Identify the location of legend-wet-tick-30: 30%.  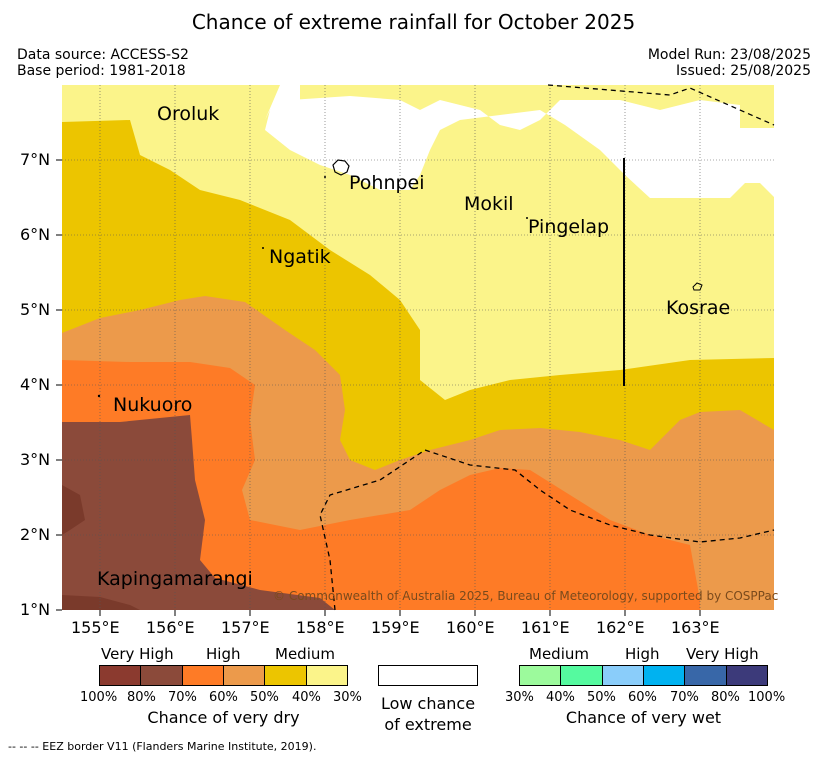
(519, 697).